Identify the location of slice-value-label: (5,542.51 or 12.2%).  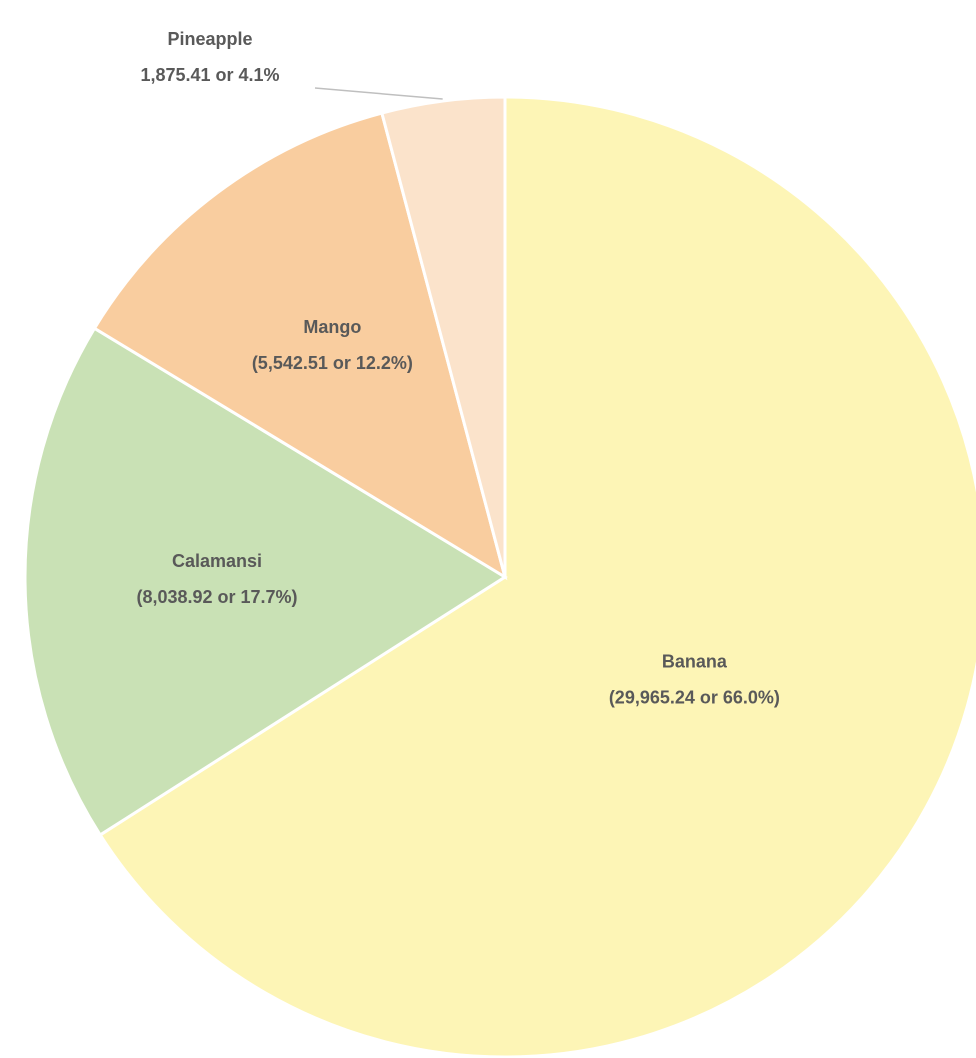
(332, 363).